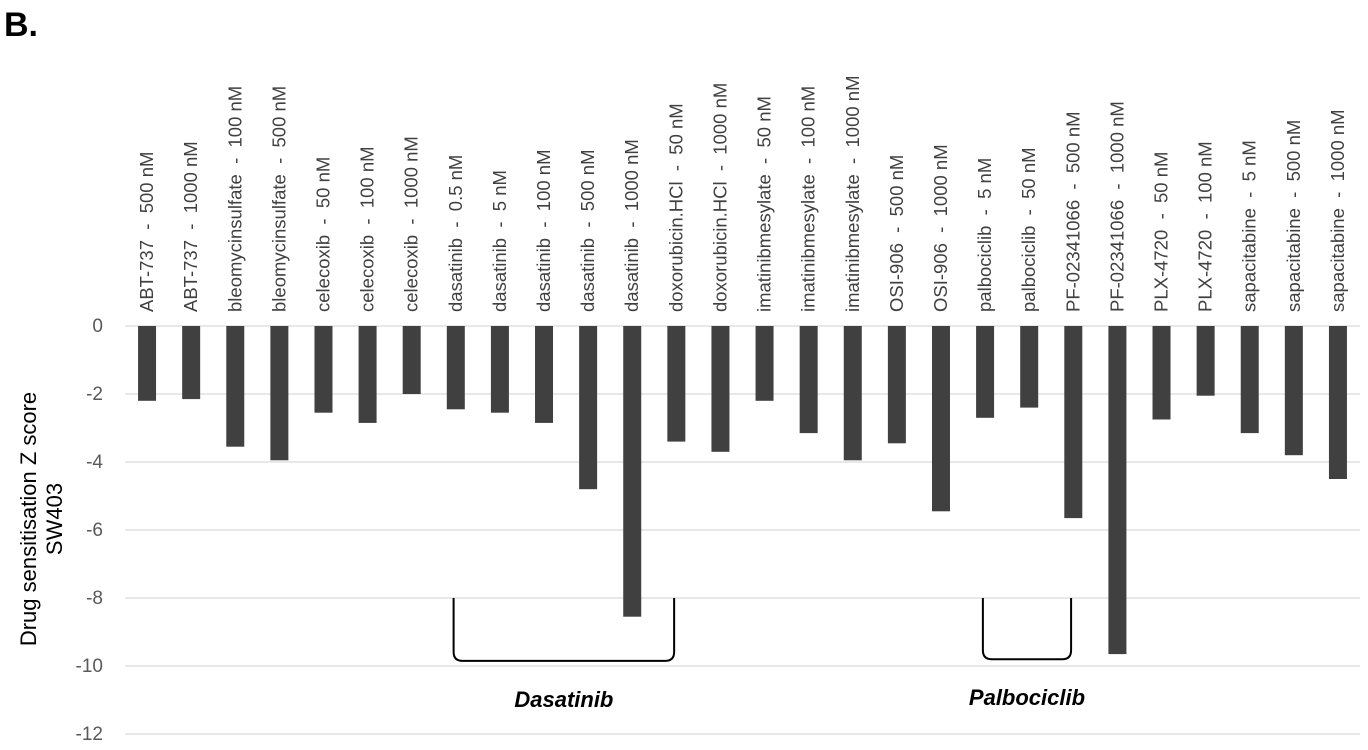 This screenshot has height=750, width=1368. I want to click on category-label: dasatinib - 100 nM, so click(543, 231).